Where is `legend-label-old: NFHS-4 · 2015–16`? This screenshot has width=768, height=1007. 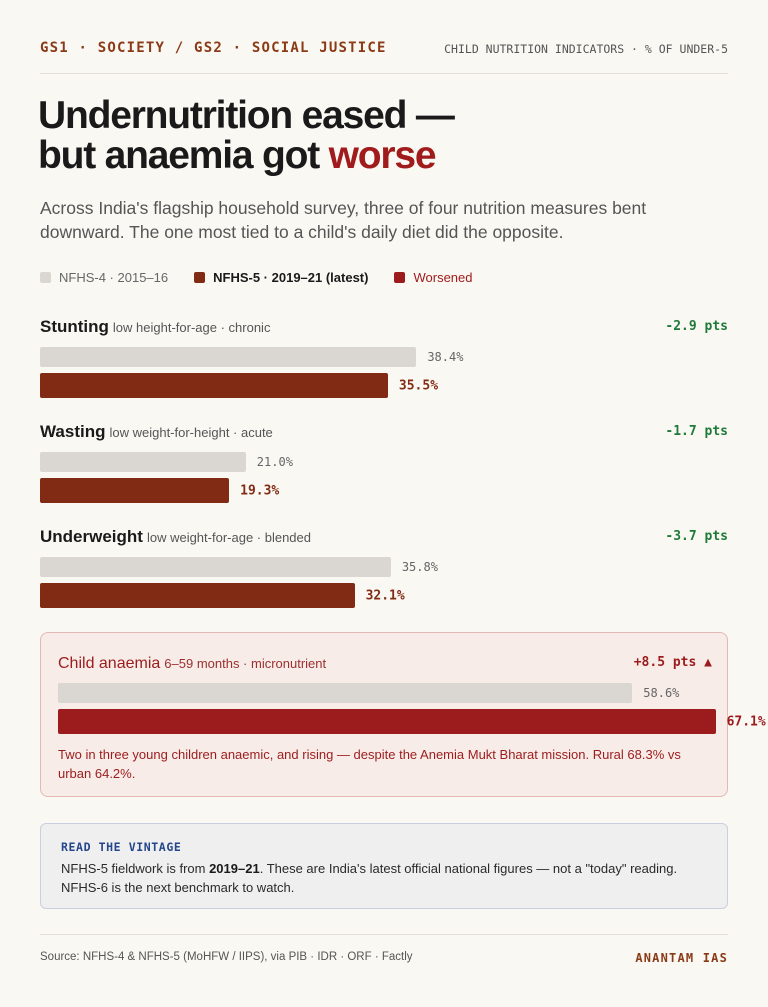 legend-label-old: NFHS-4 · 2015–16 is located at coordinates (114, 277).